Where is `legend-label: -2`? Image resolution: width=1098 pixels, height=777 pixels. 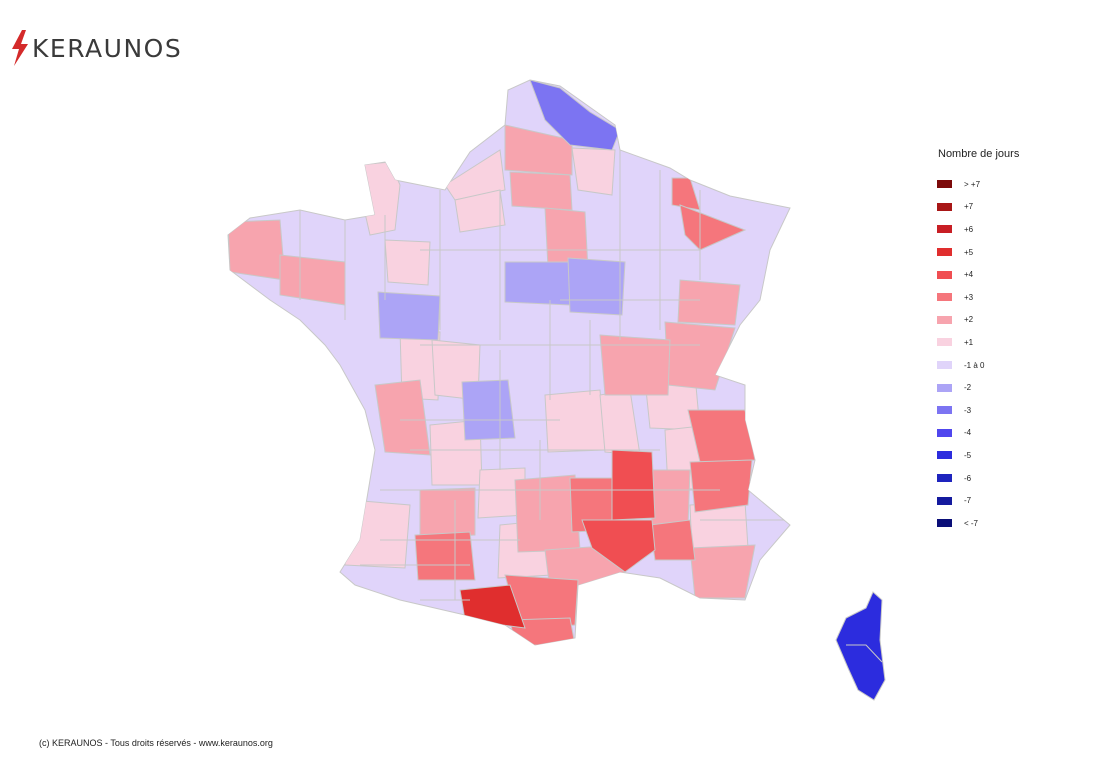
legend-label: -2 is located at coordinates (968, 388).